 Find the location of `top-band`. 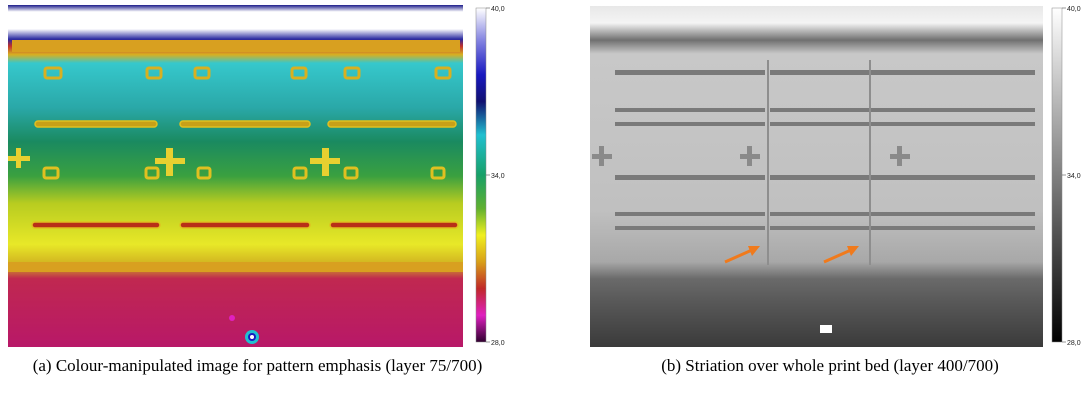

top-band is located at coordinates (236, 46).